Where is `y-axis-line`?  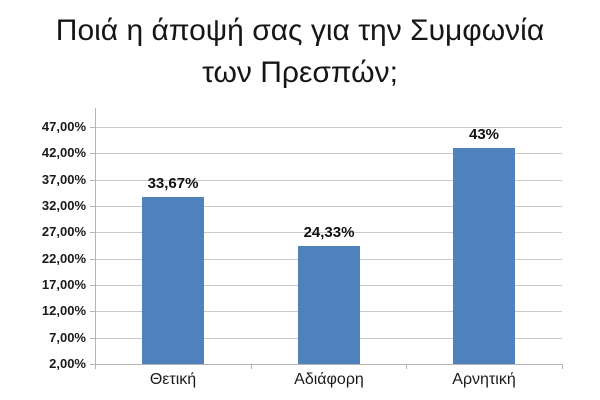 y-axis-line is located at coordinates (95, 236).